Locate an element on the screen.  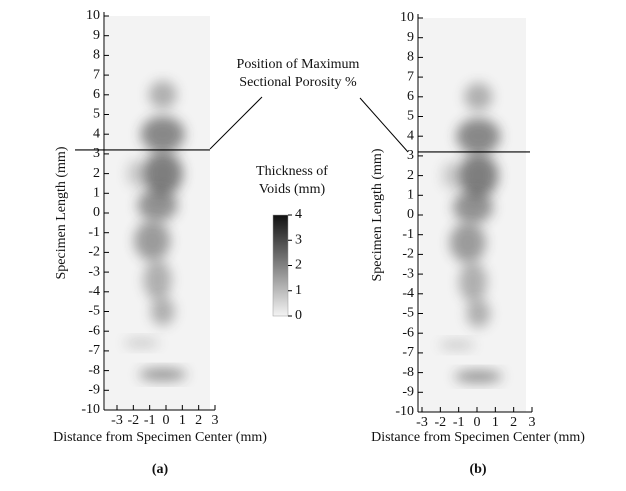
colorbar-tick-label: 3 is located at coordinates (298, 239).